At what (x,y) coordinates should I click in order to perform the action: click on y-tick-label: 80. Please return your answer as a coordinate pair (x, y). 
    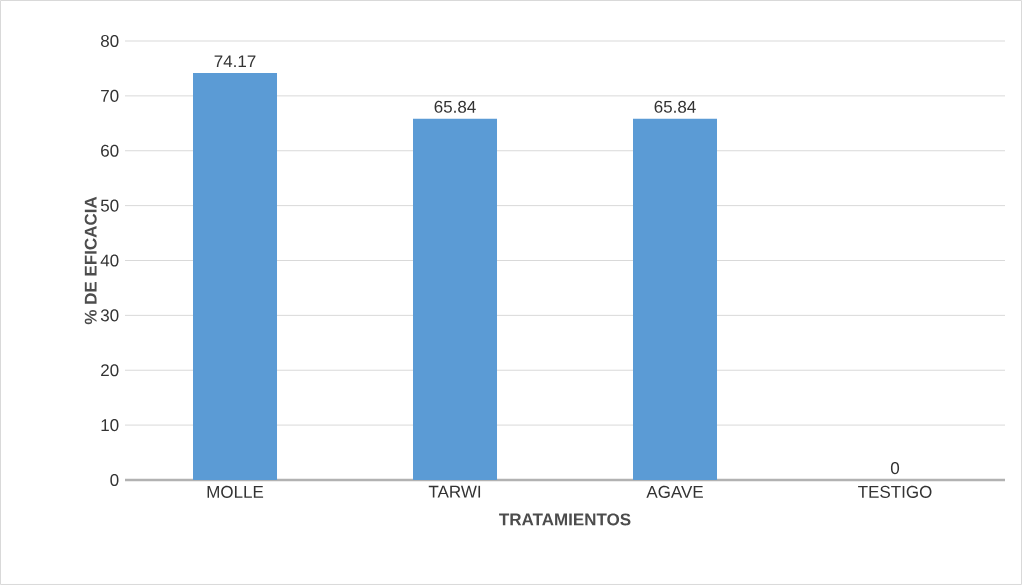
    Looking at the image, I should click on (109, 41).